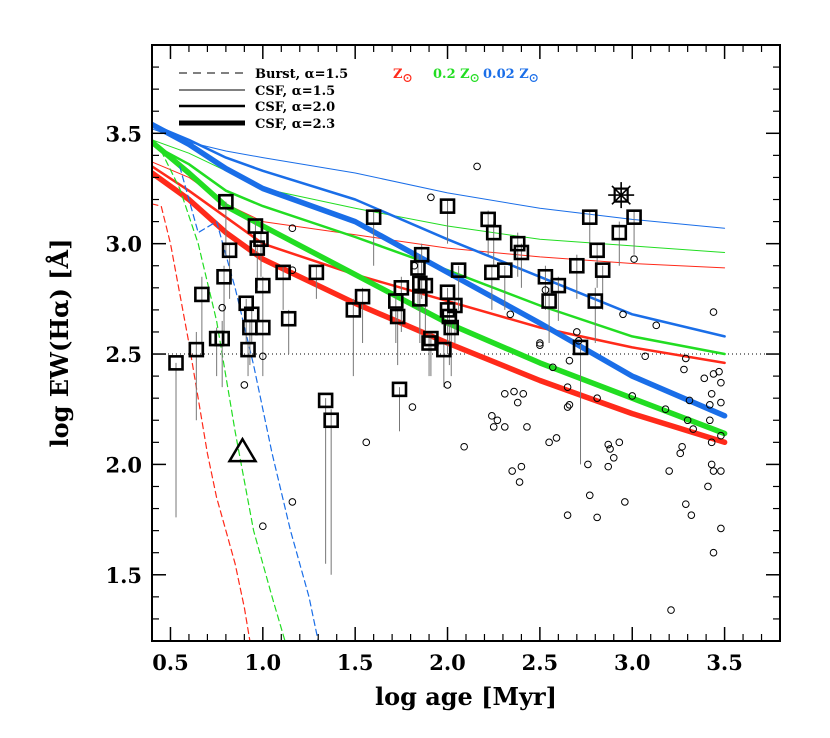 The height and width of the screenshot is (738, 830). What do you see at coordinates (123, 354) in the screenshot?
I see `y-tick-label: 2.5` at bounding box center [123, 354].